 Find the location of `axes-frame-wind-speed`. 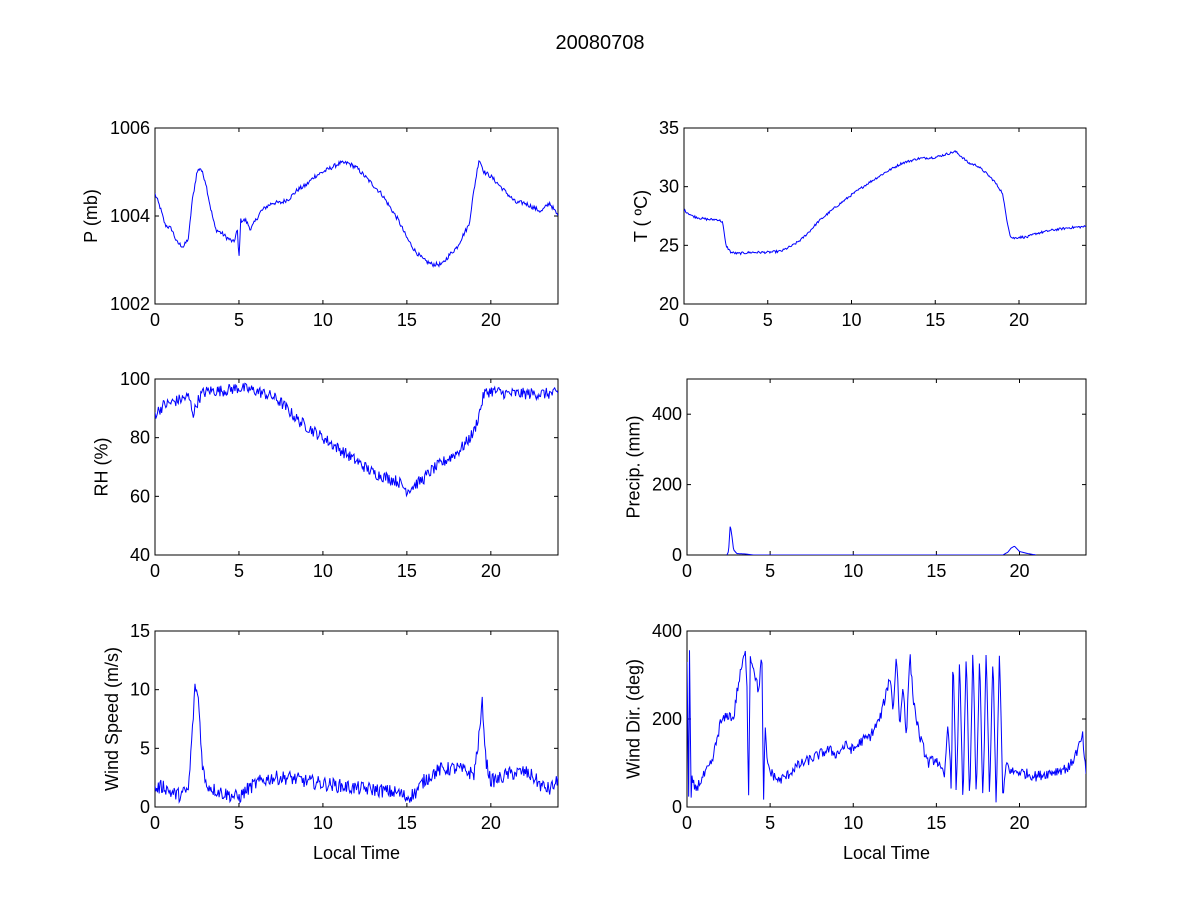

axes-frame-wind-speed is located at coordinates (356, 719).